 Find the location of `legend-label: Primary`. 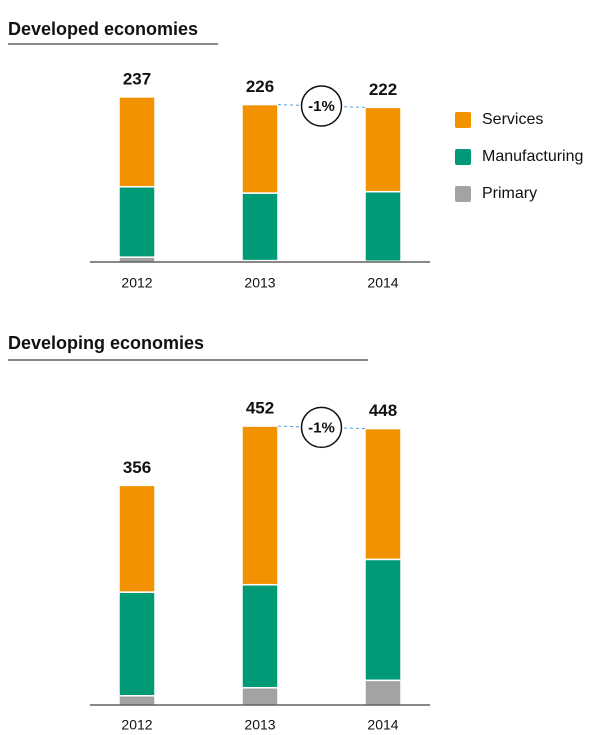

legend-label: Primary is located at coordinates (509, 193).